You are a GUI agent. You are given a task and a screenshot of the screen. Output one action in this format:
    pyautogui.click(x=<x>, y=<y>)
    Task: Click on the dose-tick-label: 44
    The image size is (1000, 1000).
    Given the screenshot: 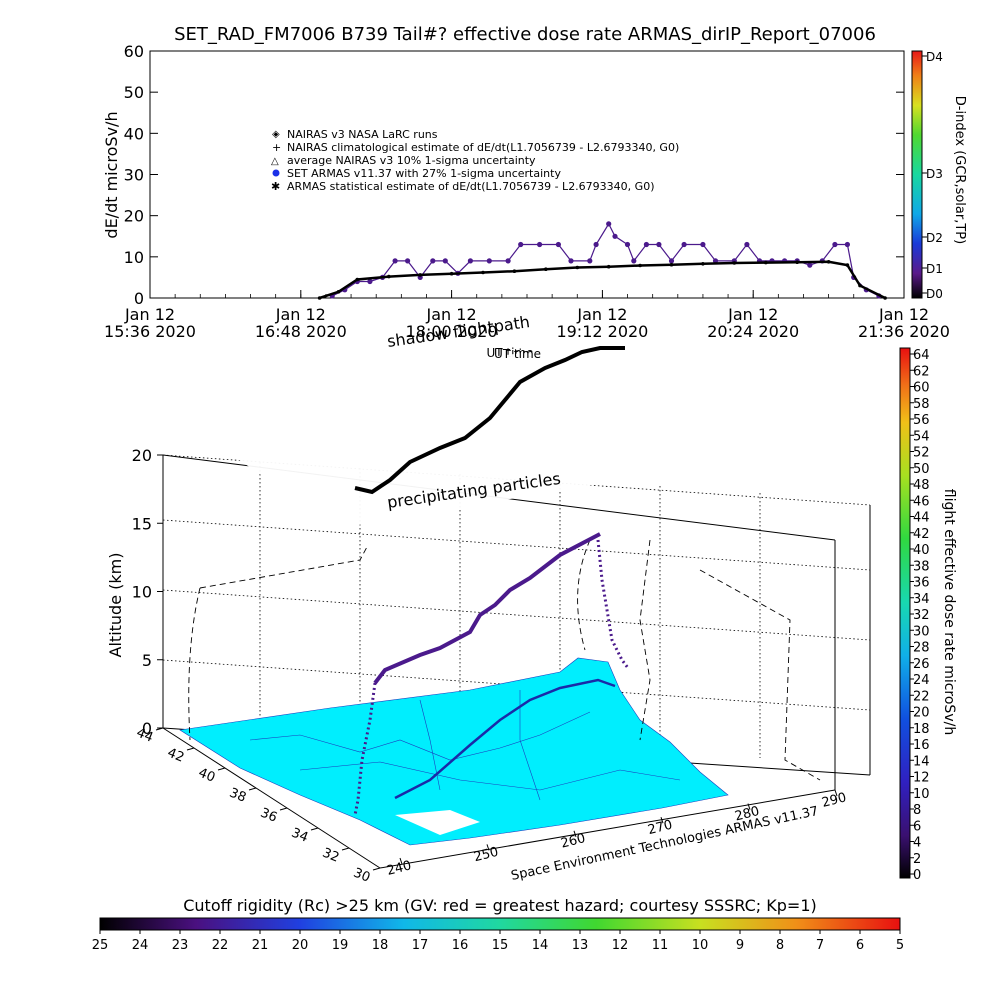 What is the action you would take?
    pyautogui.click(x=921, y=518)
    